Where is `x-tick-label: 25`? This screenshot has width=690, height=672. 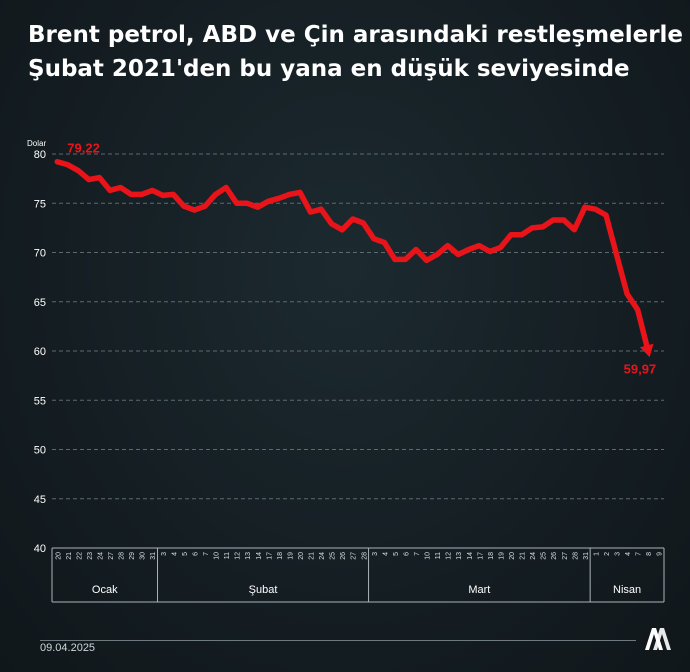 x-tick-label: 25 is located at coordinates (544, 556).